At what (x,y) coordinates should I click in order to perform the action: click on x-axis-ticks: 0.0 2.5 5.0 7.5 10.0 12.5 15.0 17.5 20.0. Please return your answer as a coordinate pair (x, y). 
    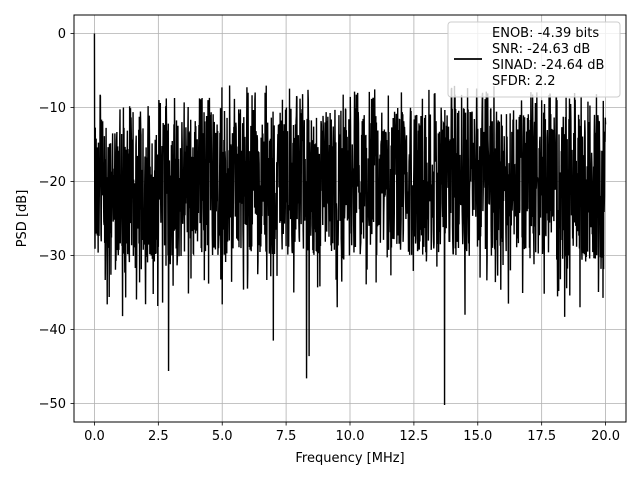
    Looking at the image, I should click on (352, 433).